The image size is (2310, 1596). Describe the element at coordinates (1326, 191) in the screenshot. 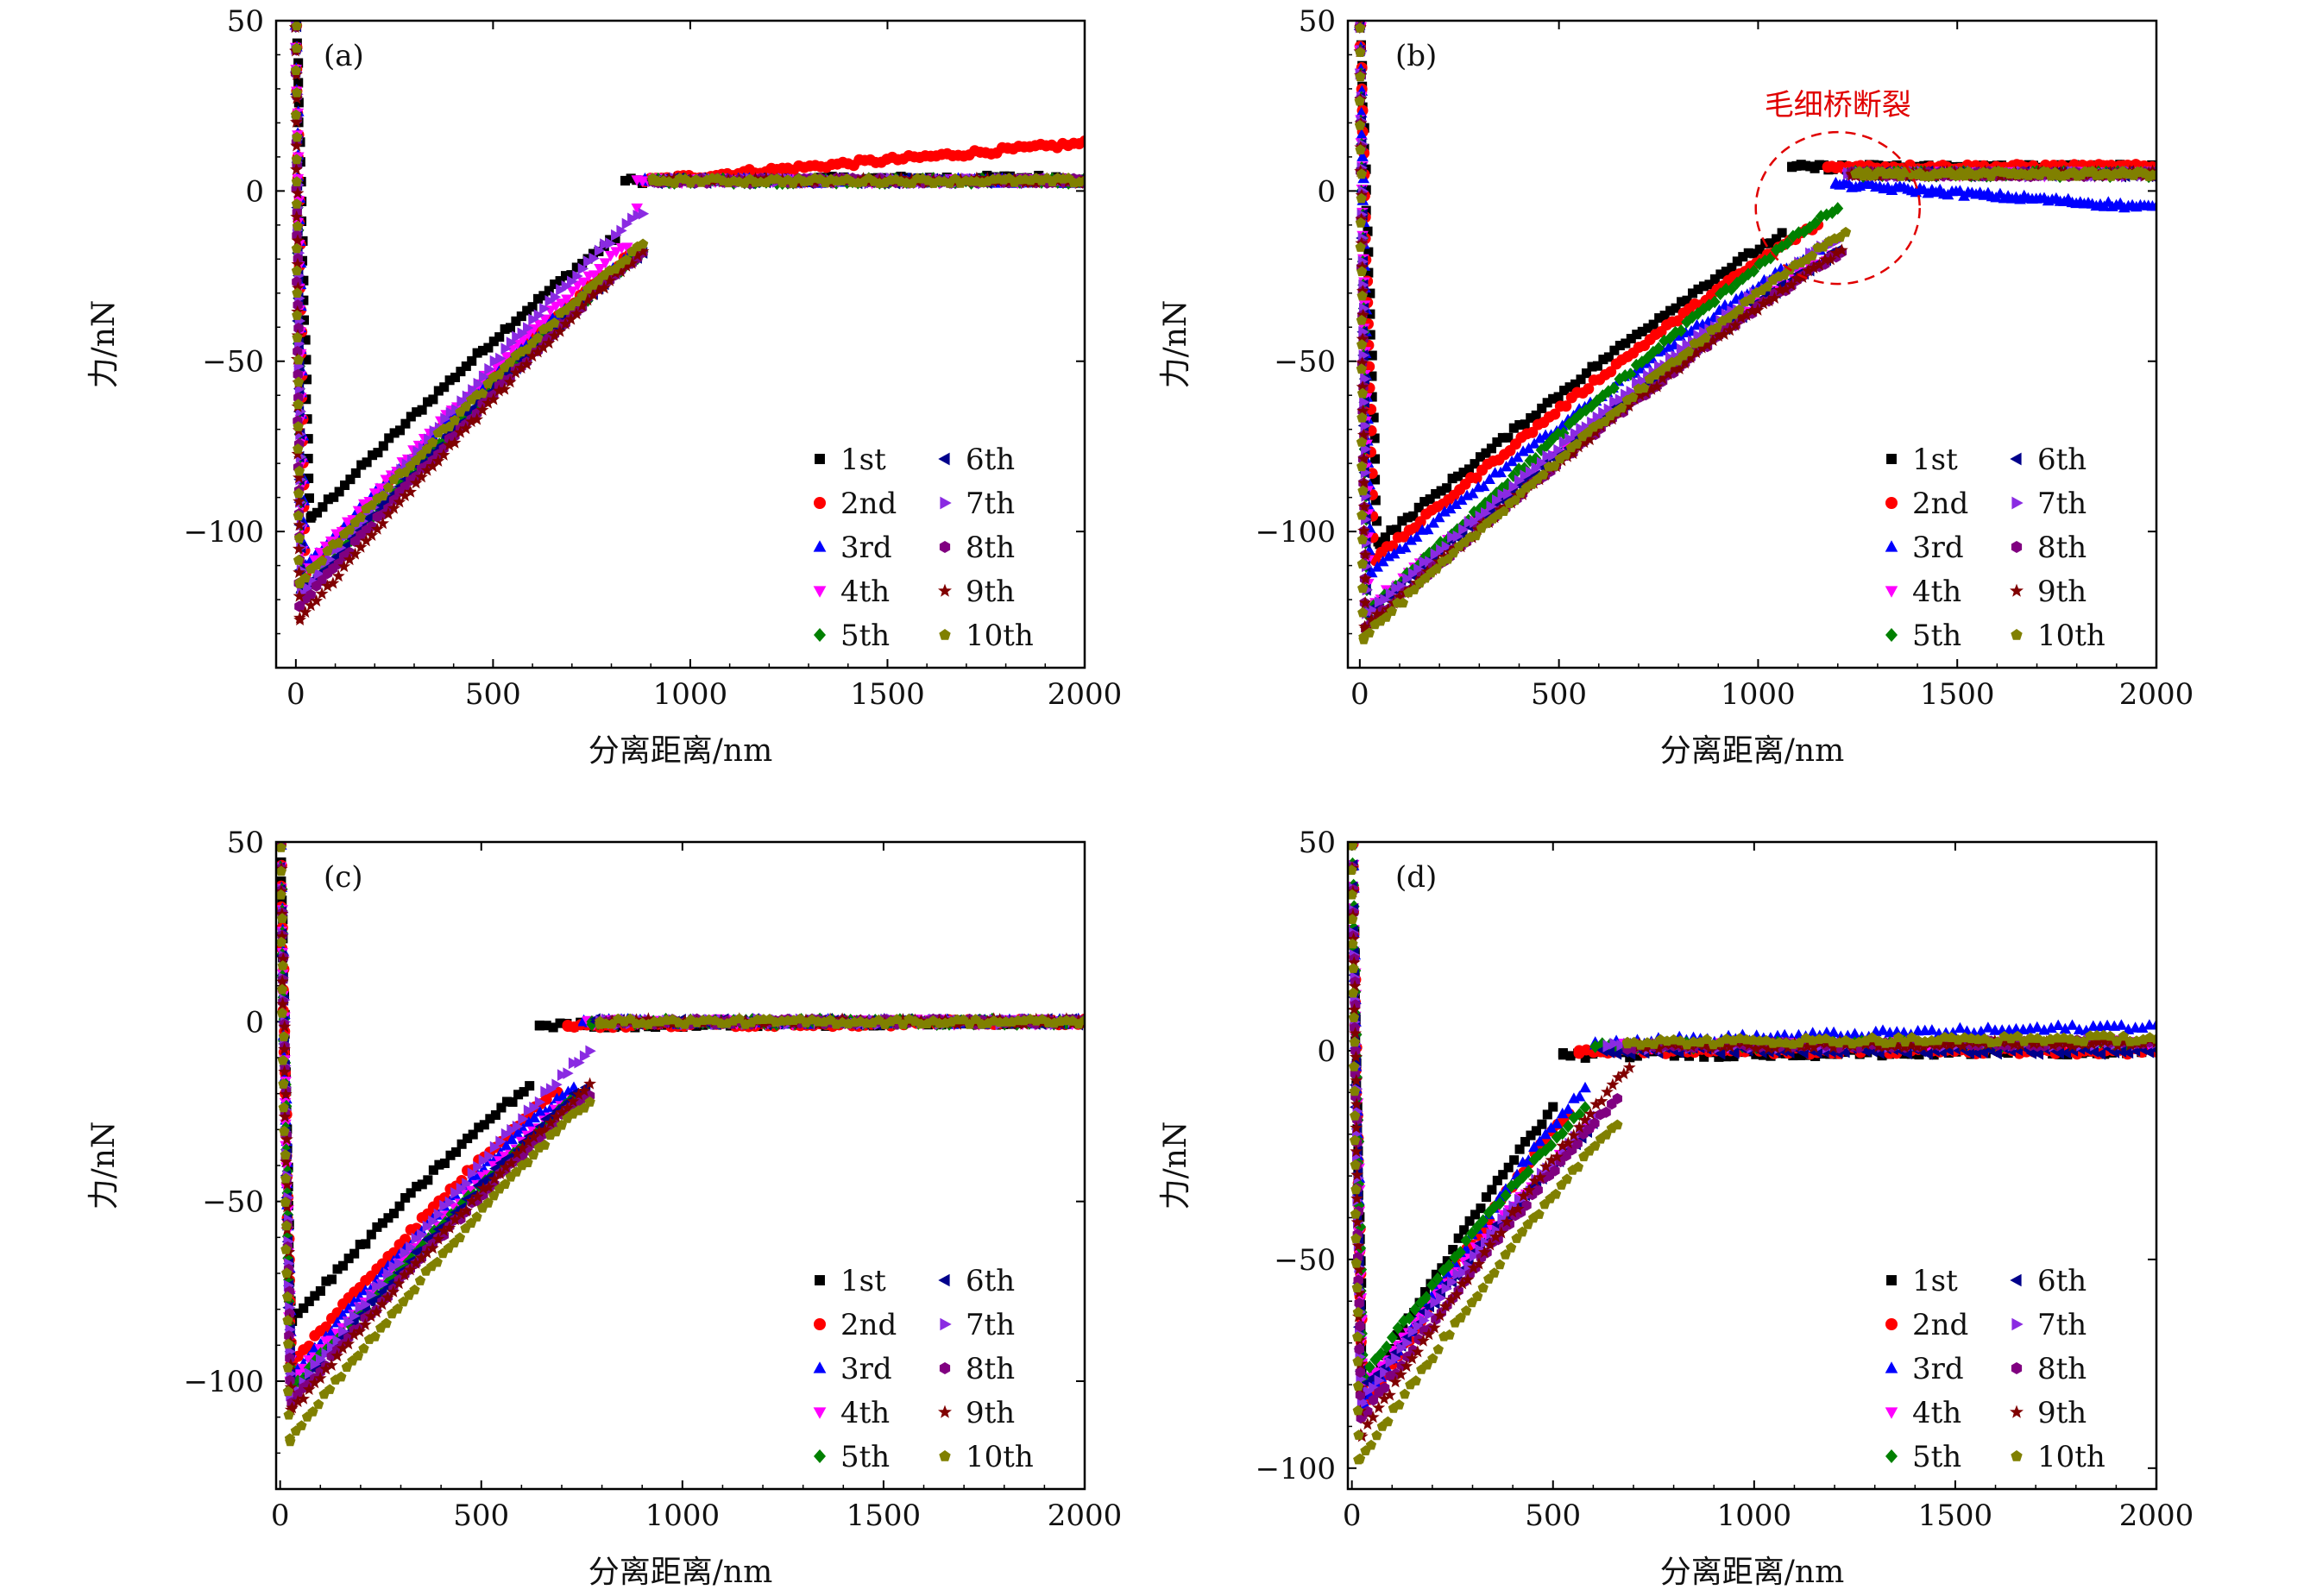

I see `y-tick-label: 0` at that location.